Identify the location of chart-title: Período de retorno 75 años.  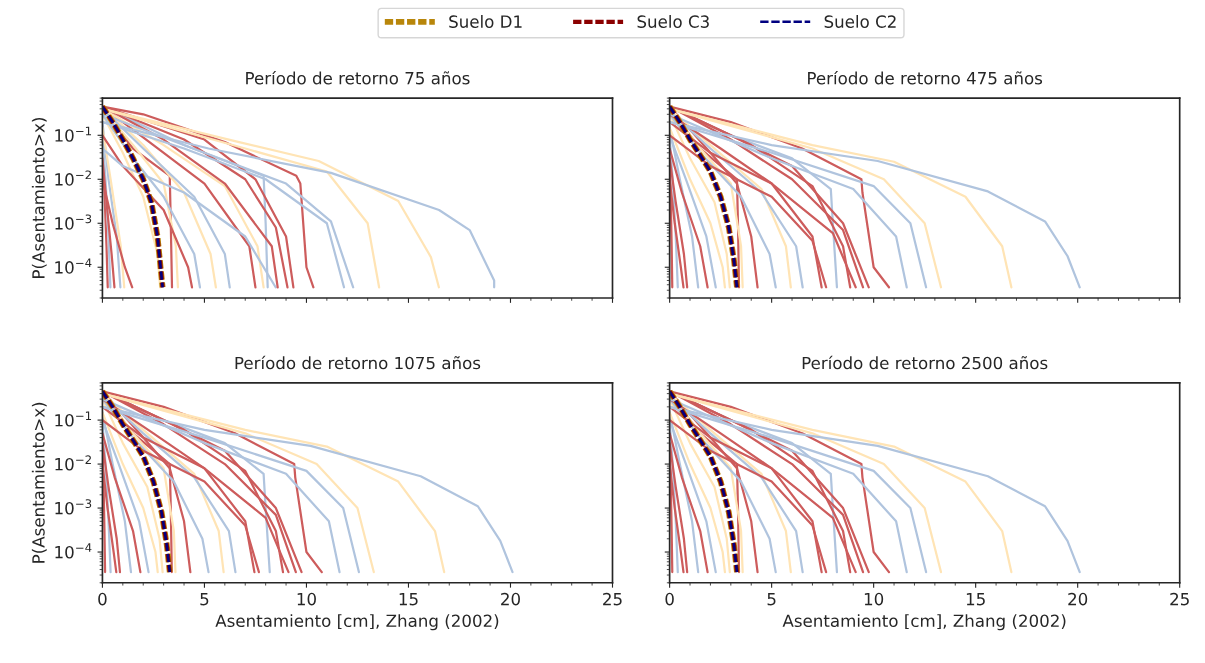
(358, 77).